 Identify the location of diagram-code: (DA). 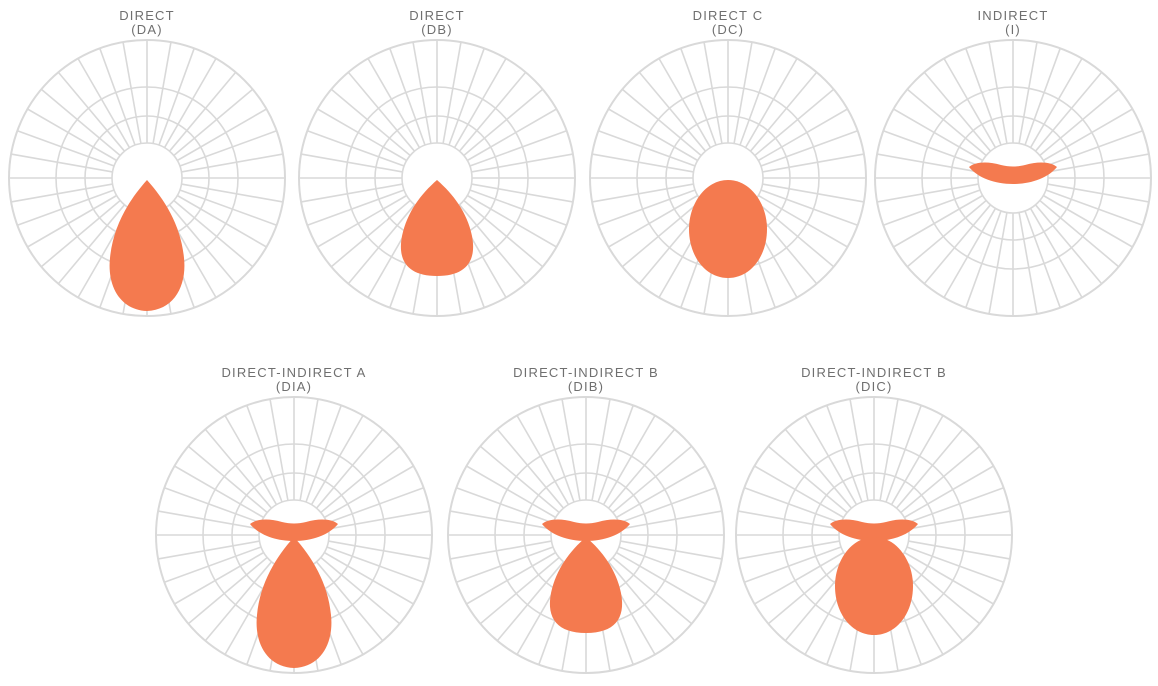
(147, 29).